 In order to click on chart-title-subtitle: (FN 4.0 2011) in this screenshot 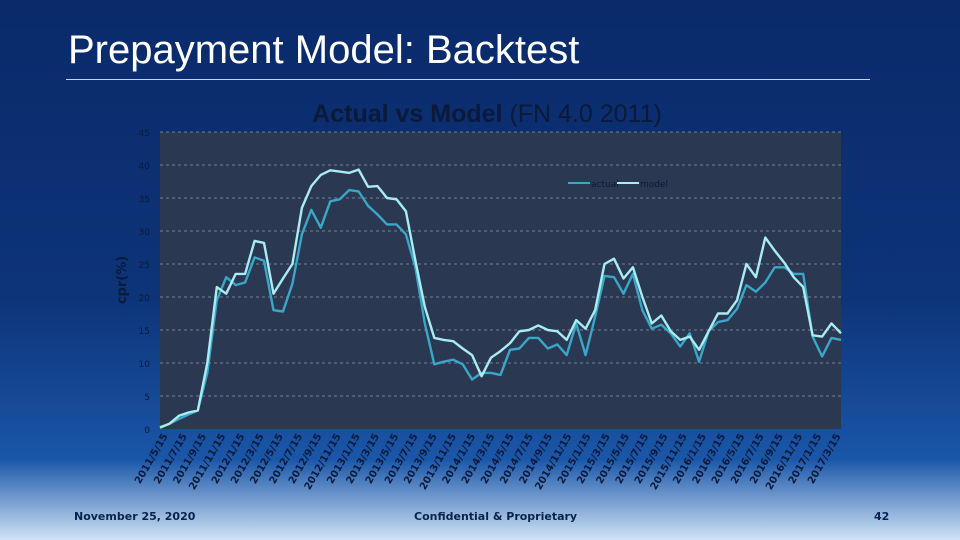, I will do `click(582, 114)`.